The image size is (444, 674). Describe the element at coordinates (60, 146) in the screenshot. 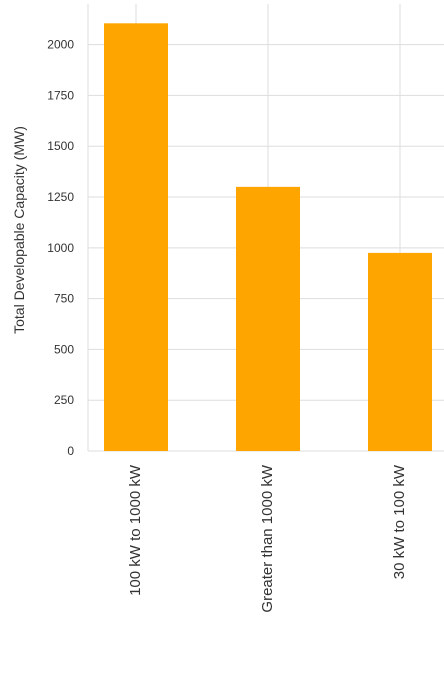

I see `y-tick-label: 1500` at that location.